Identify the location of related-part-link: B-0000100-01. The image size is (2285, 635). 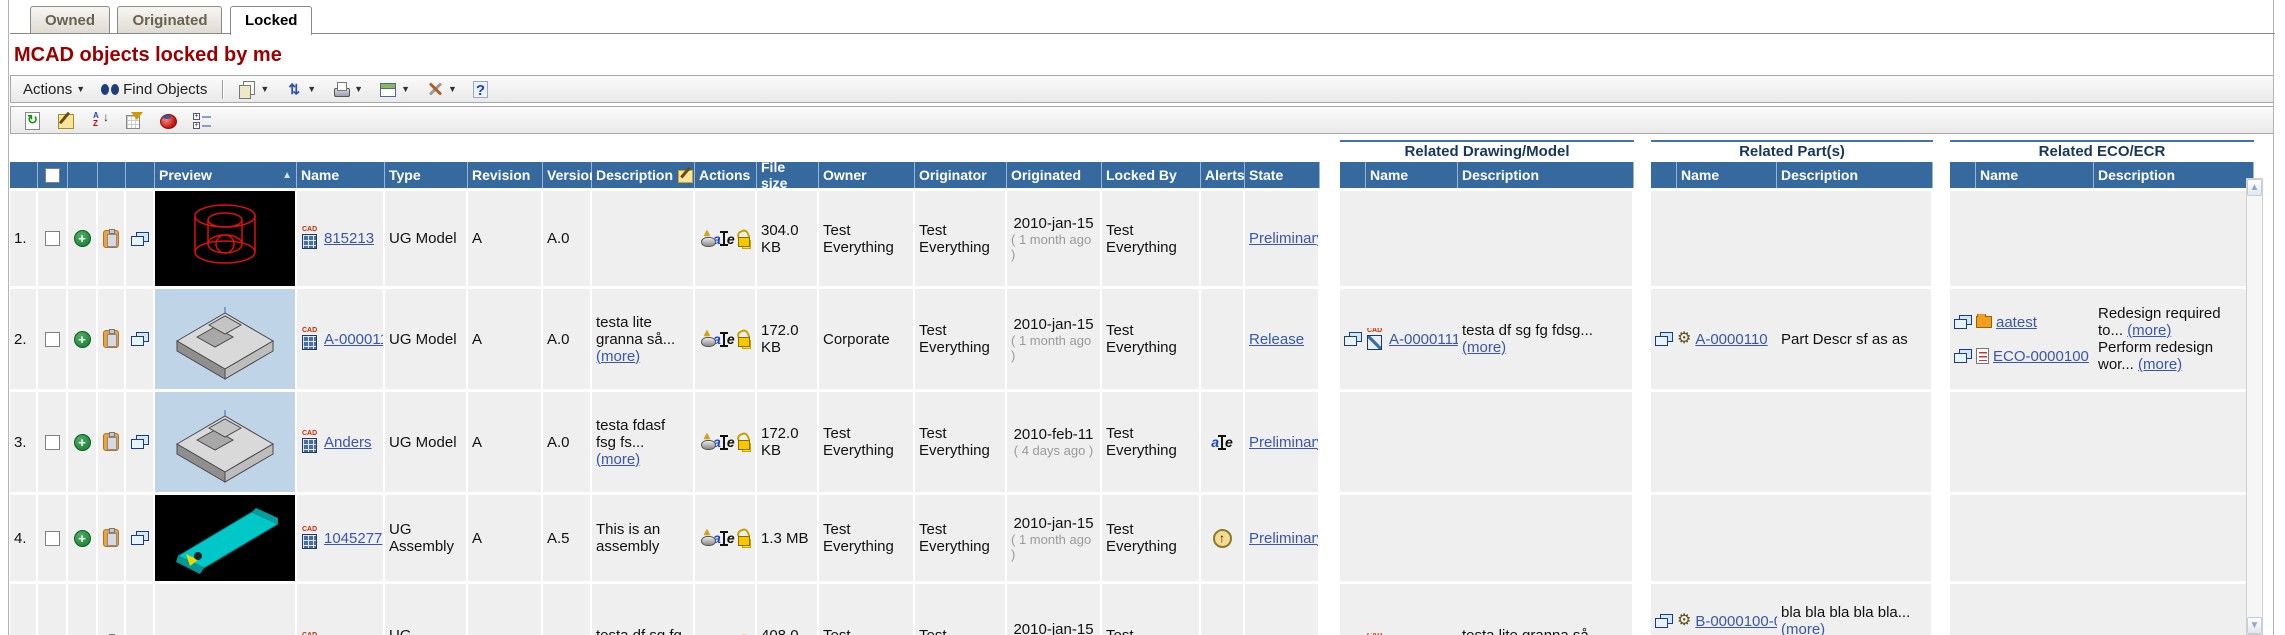
(1736, 621).